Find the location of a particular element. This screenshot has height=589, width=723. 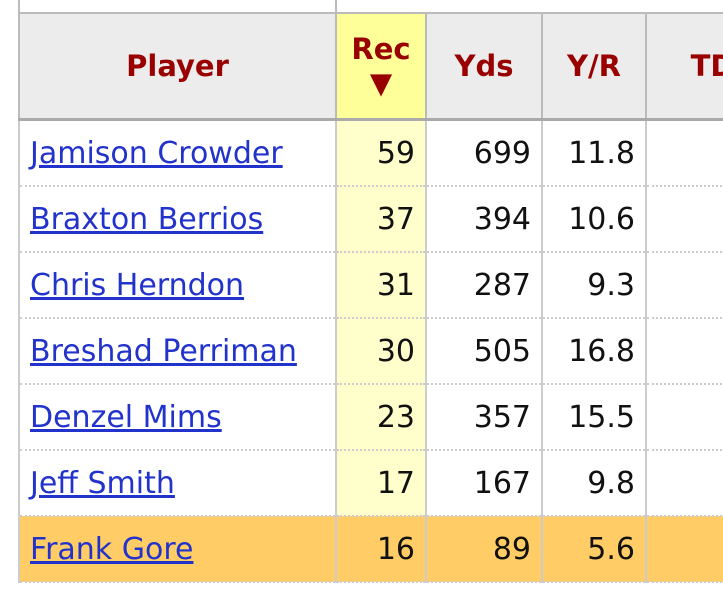

player-link: Breshad Perriman is located at coordinates (163, 351).